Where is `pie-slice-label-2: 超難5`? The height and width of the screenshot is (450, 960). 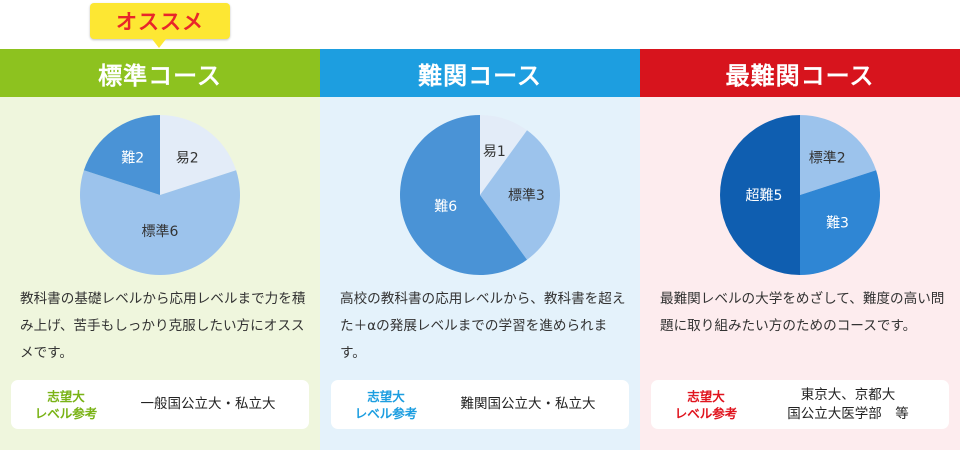 pie-slice-label-2: 超難5 is located at coordinates (764, 196).